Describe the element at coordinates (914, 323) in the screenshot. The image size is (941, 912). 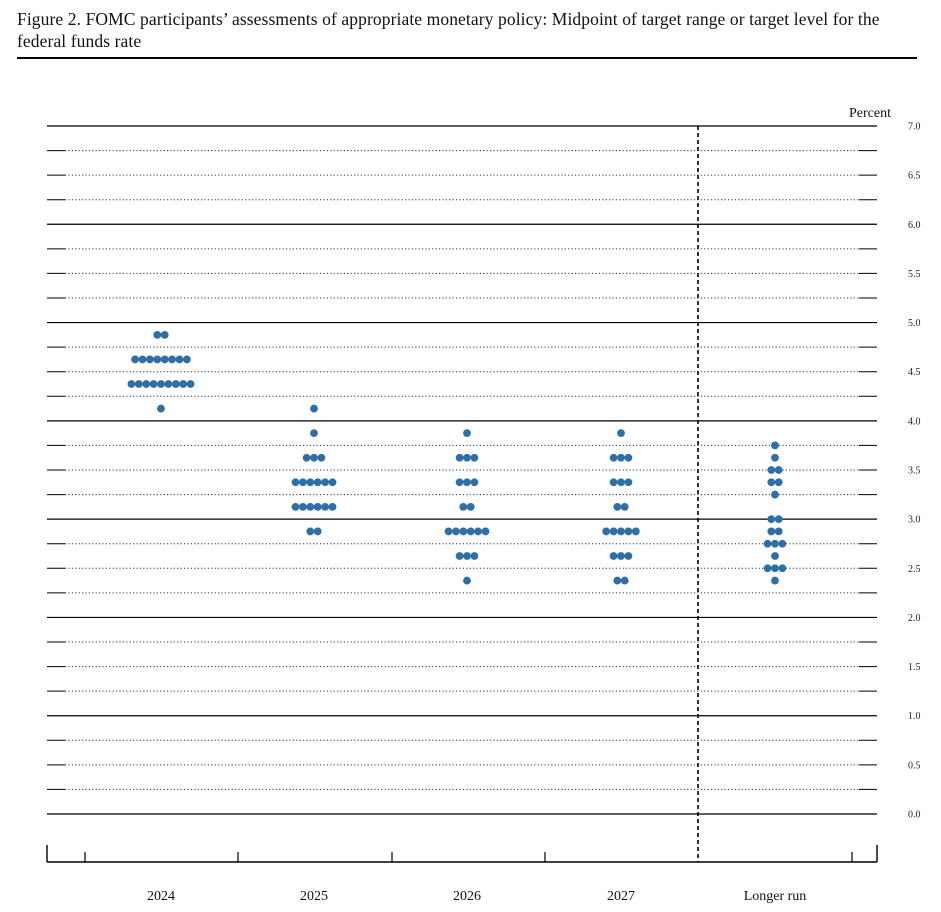
I see `y-tick-label: 5.0` at that location.